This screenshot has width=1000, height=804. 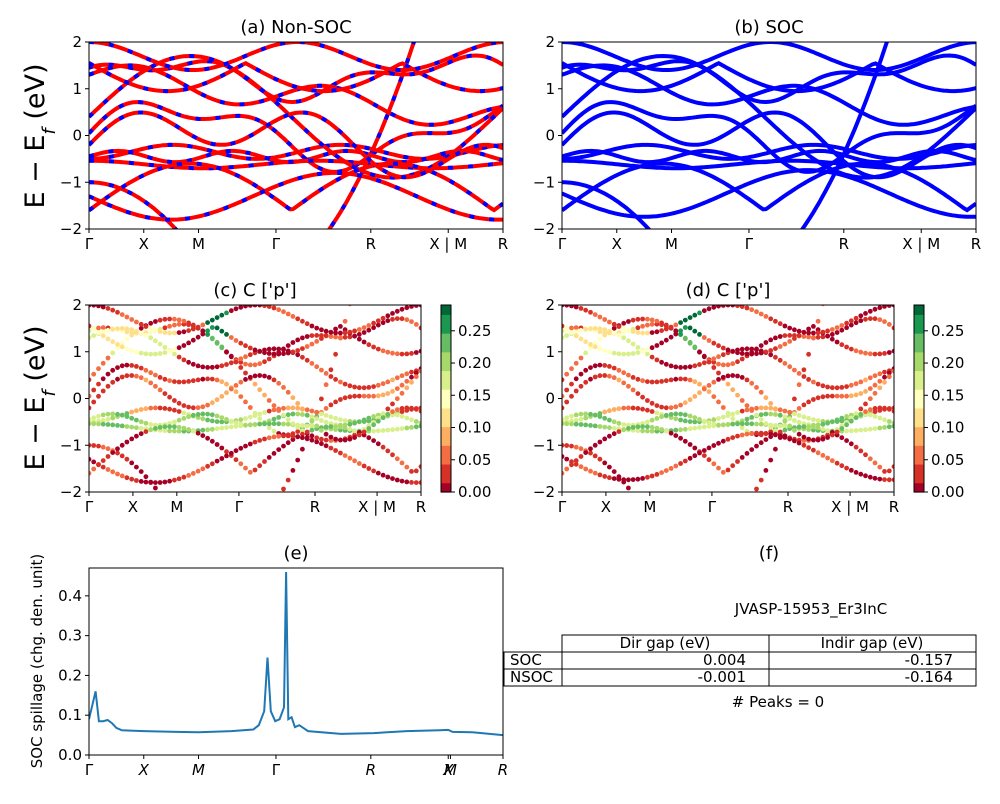 I want to click on colorbar-tick-label: 0.25, so click(x=474, y=331).